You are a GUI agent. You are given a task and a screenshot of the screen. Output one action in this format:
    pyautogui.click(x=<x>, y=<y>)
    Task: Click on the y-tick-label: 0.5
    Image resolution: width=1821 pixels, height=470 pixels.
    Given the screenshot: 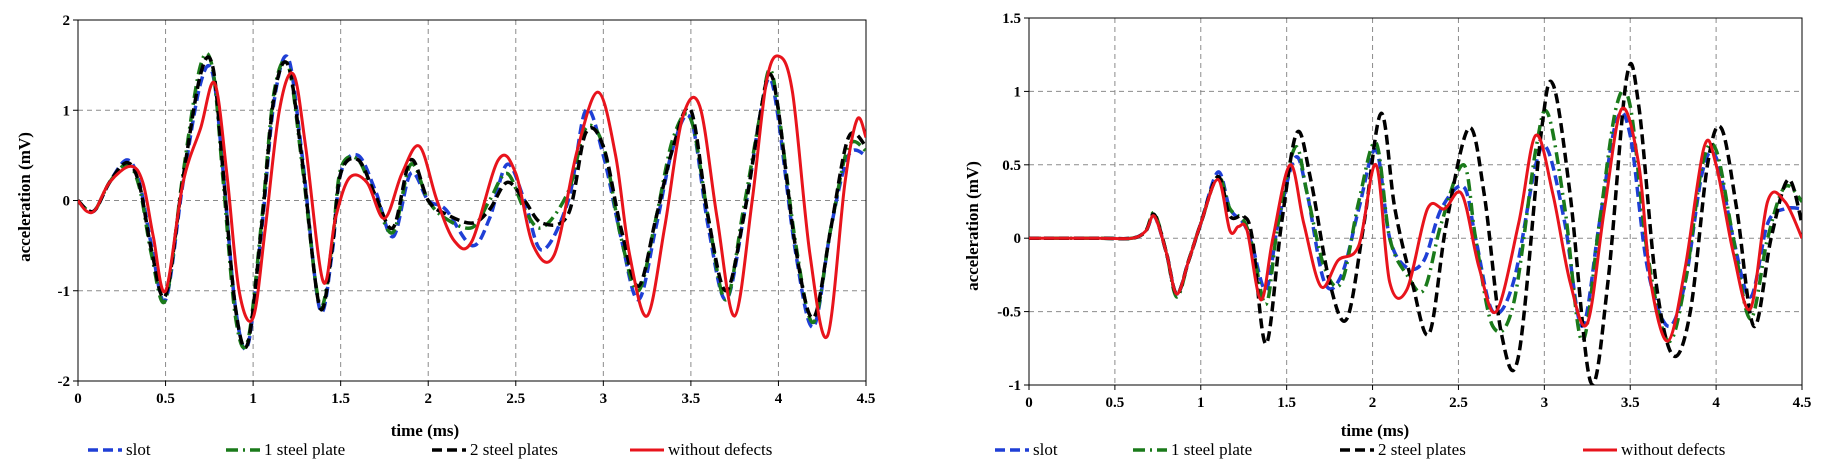 What is the action you would take?
    pyautogui.click(x=1011, y=166)
    